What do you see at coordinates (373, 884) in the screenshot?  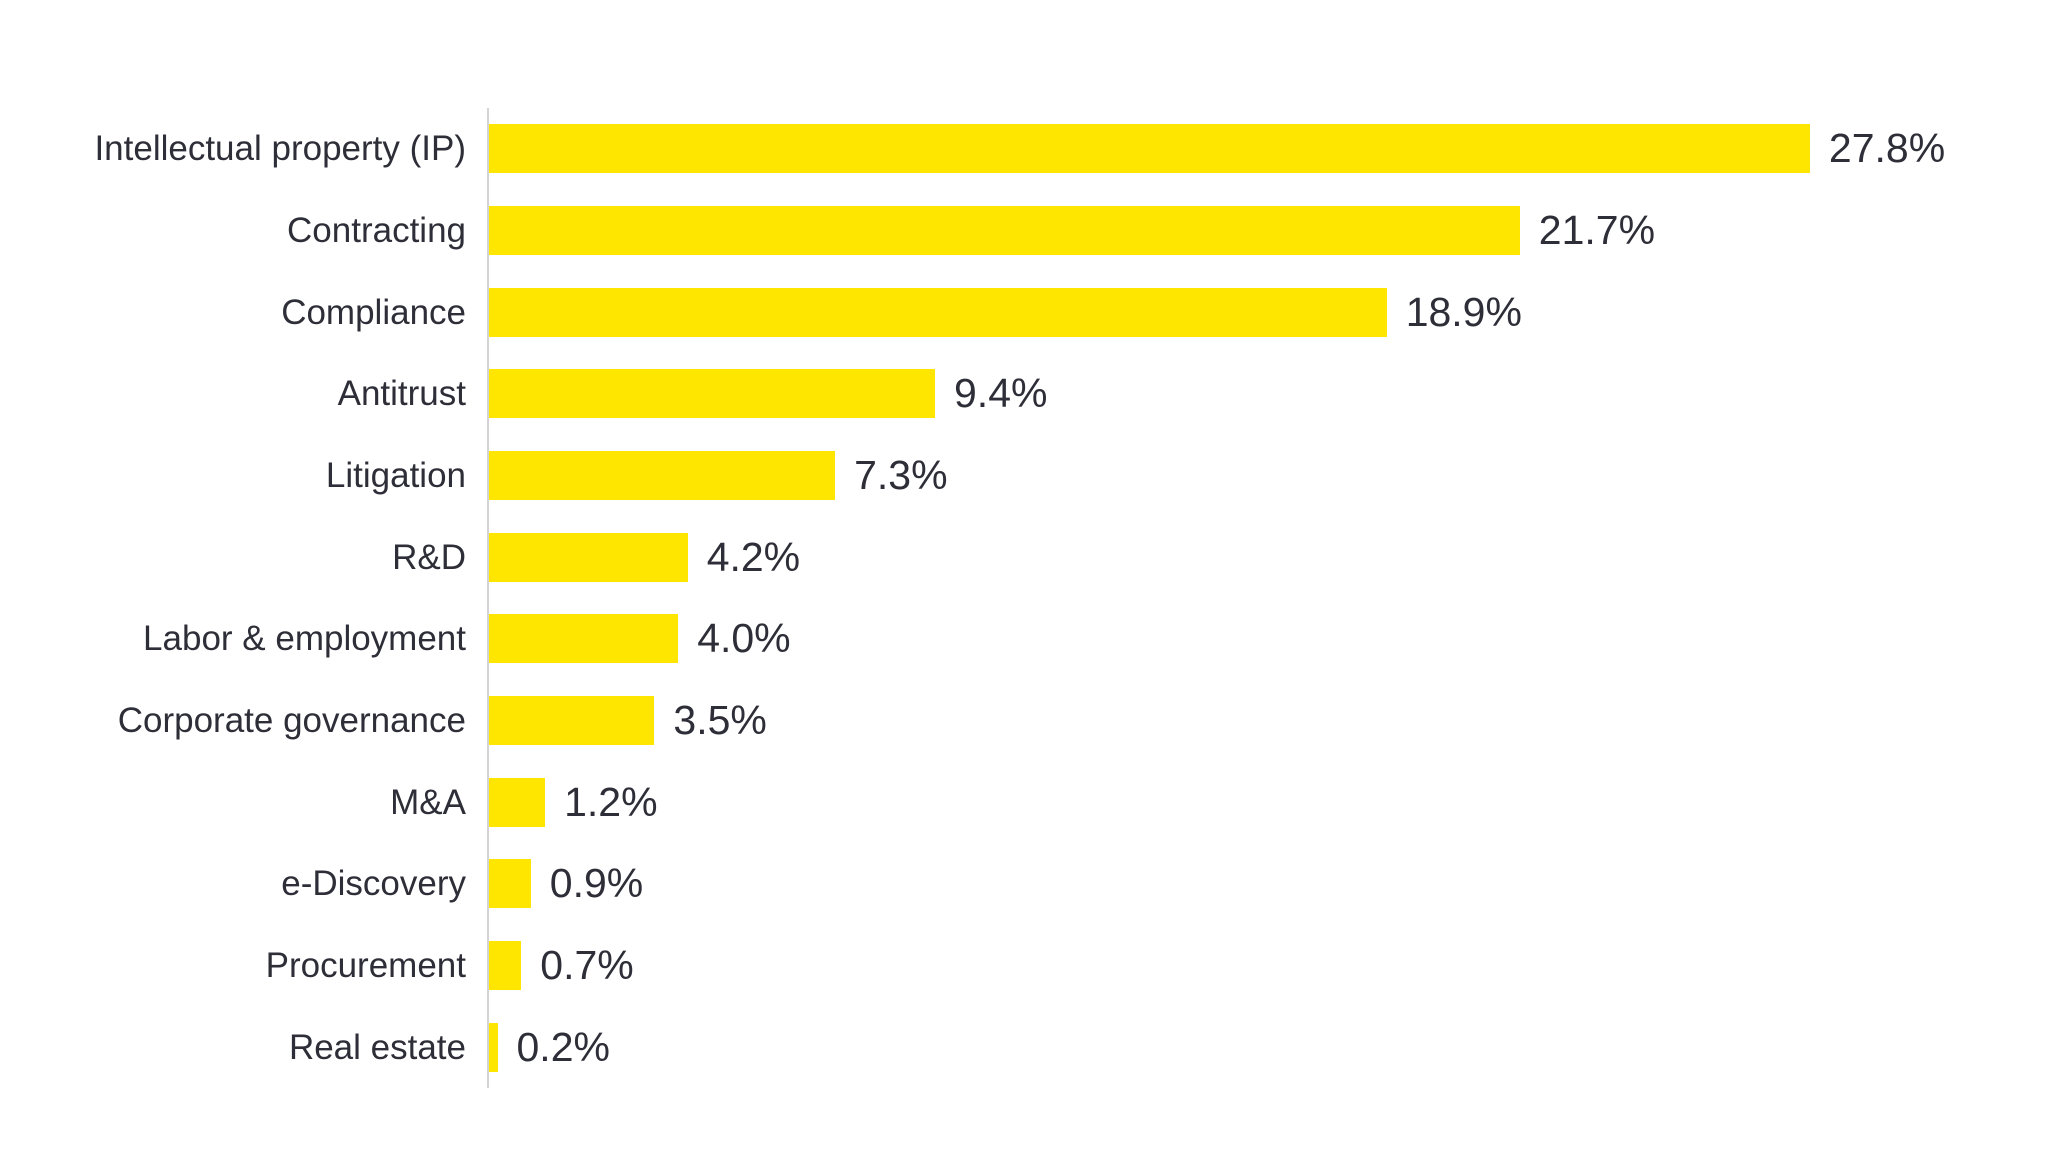 I see `category-label: e-Discovery` at bounding box center [373, 884].